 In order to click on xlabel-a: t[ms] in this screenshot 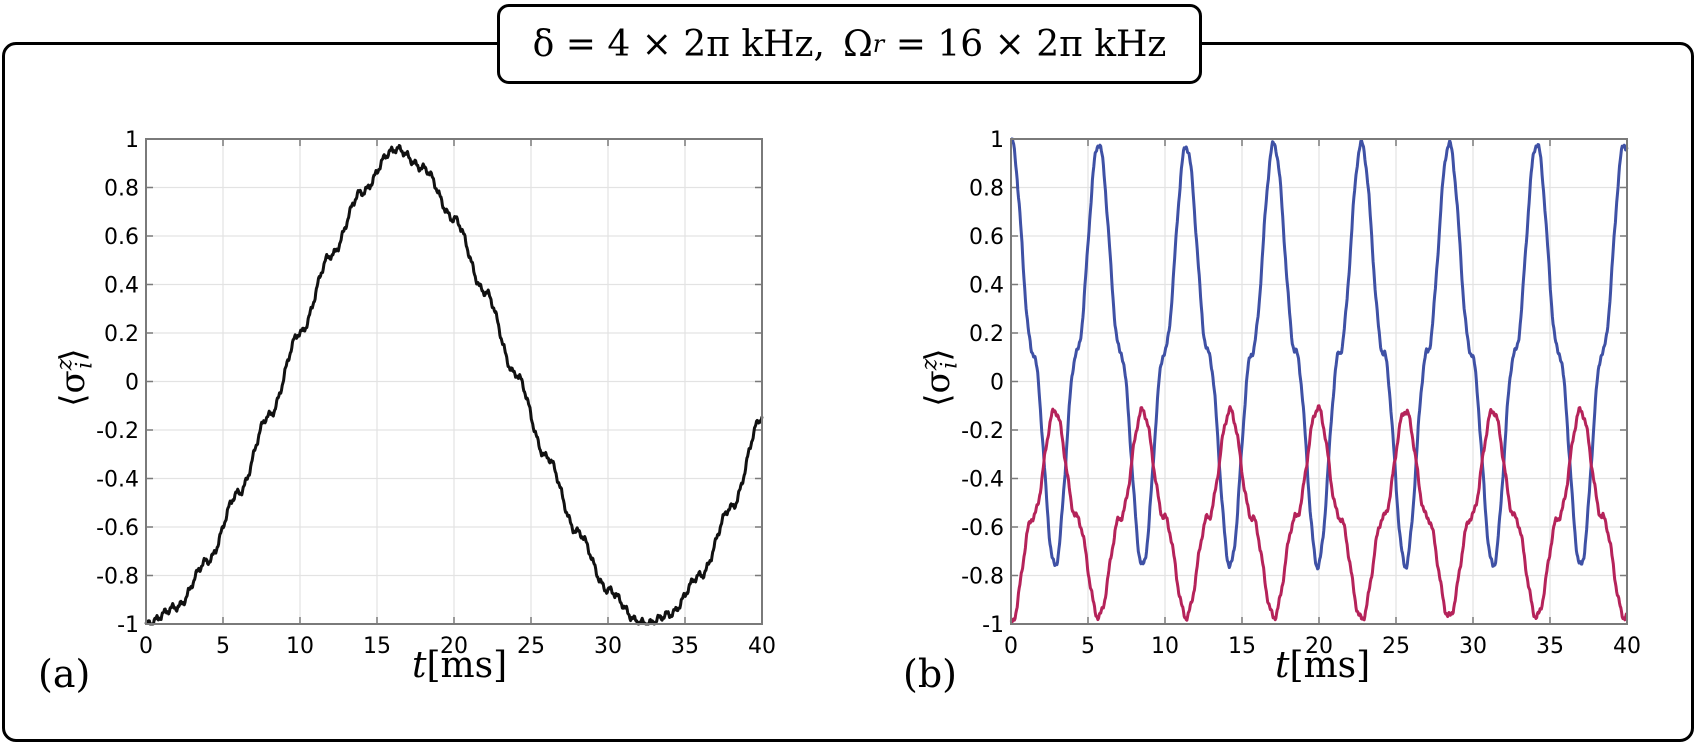, I will do `click(459, 665)`.